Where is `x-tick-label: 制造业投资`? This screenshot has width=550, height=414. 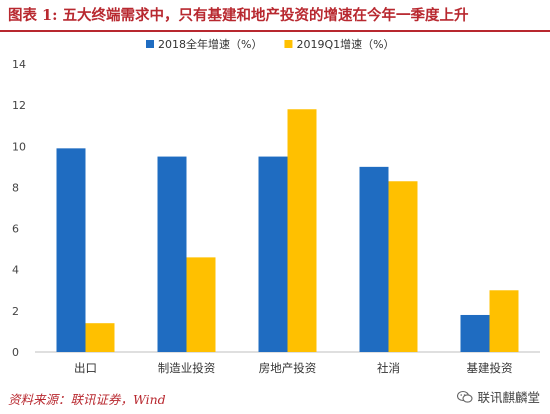
x-tick-label: 制造业投资 is located at coordinates (187, 368).